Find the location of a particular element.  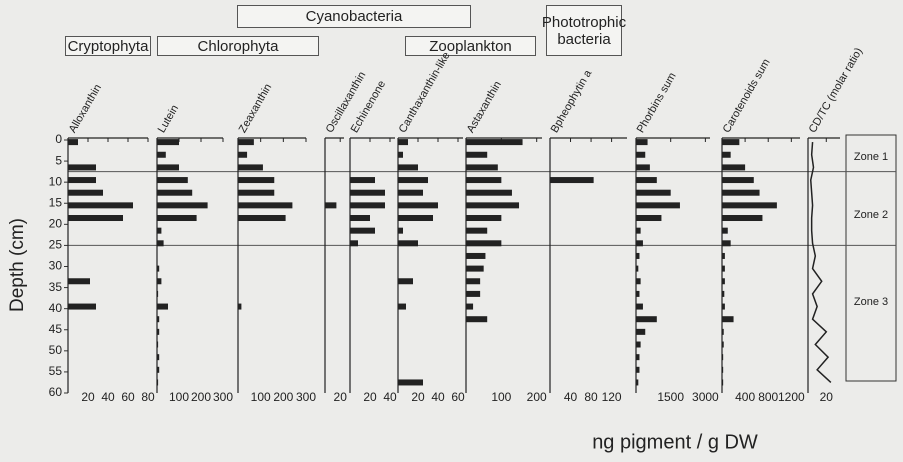

zone-label: Zone 1 is located at coordinates (871, 157).